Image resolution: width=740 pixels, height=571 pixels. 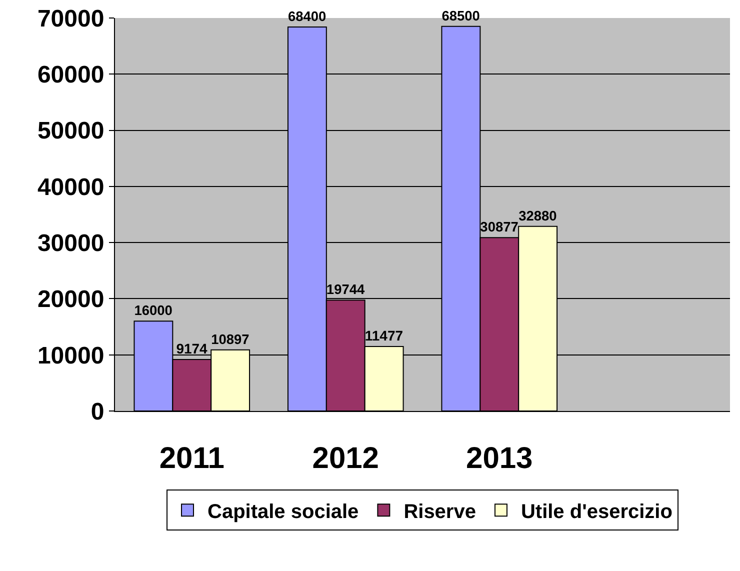 I want to click on x-tick-label: 2012, so click(x=346, y=458).